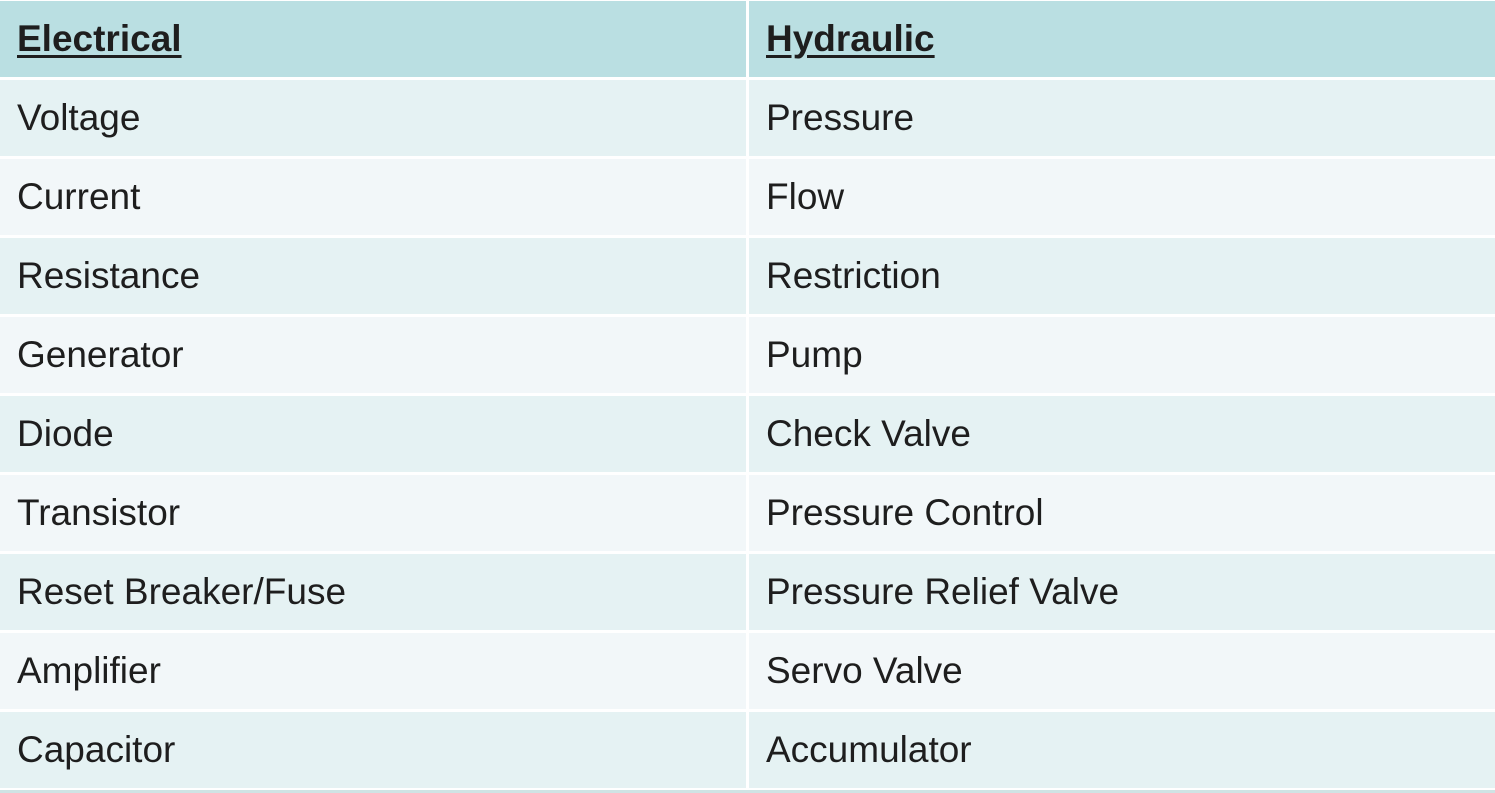 The width and height of the screenshot is (1495, 793). I want to click on table-row: Transistor Pressure Control, so click(747, 513).